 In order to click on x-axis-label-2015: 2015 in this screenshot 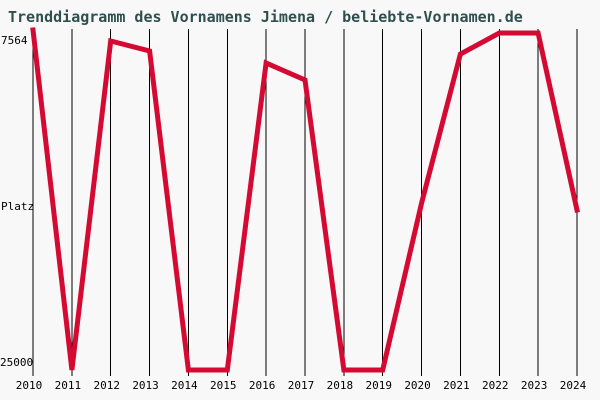, I will do `click(223, 385)`.